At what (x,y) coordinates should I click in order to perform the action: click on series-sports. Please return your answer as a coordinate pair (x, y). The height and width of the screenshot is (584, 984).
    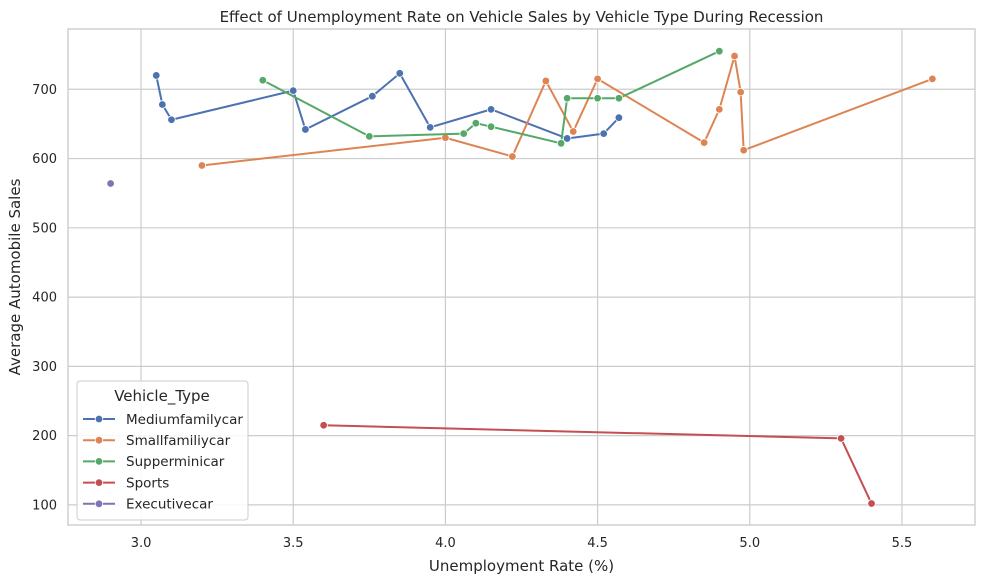
    Looking at the image, I should click on (597, 464).